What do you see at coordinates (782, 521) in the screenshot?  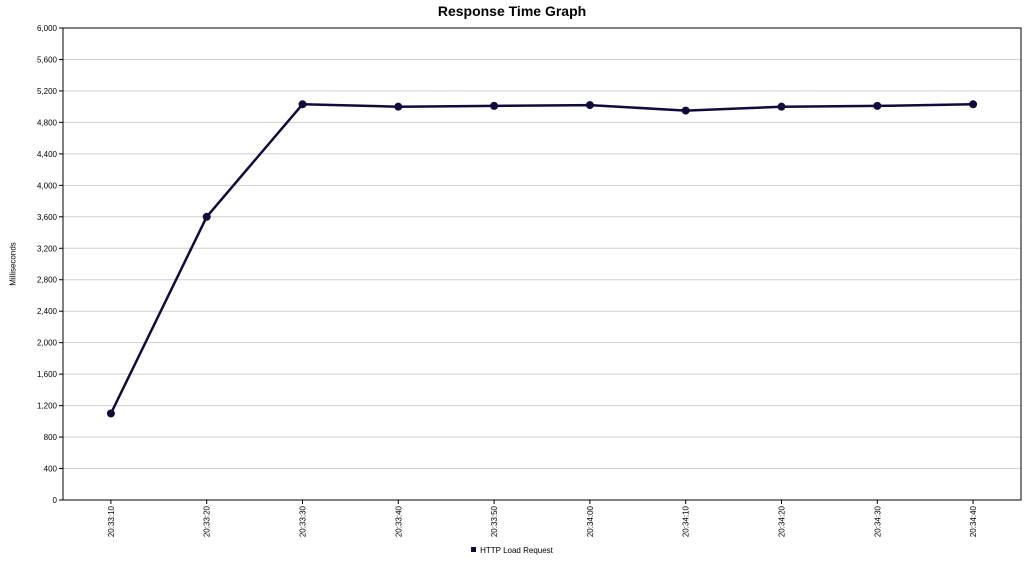 I see `x-tick-label: 20:34:20` at bounding box center [782, 521].